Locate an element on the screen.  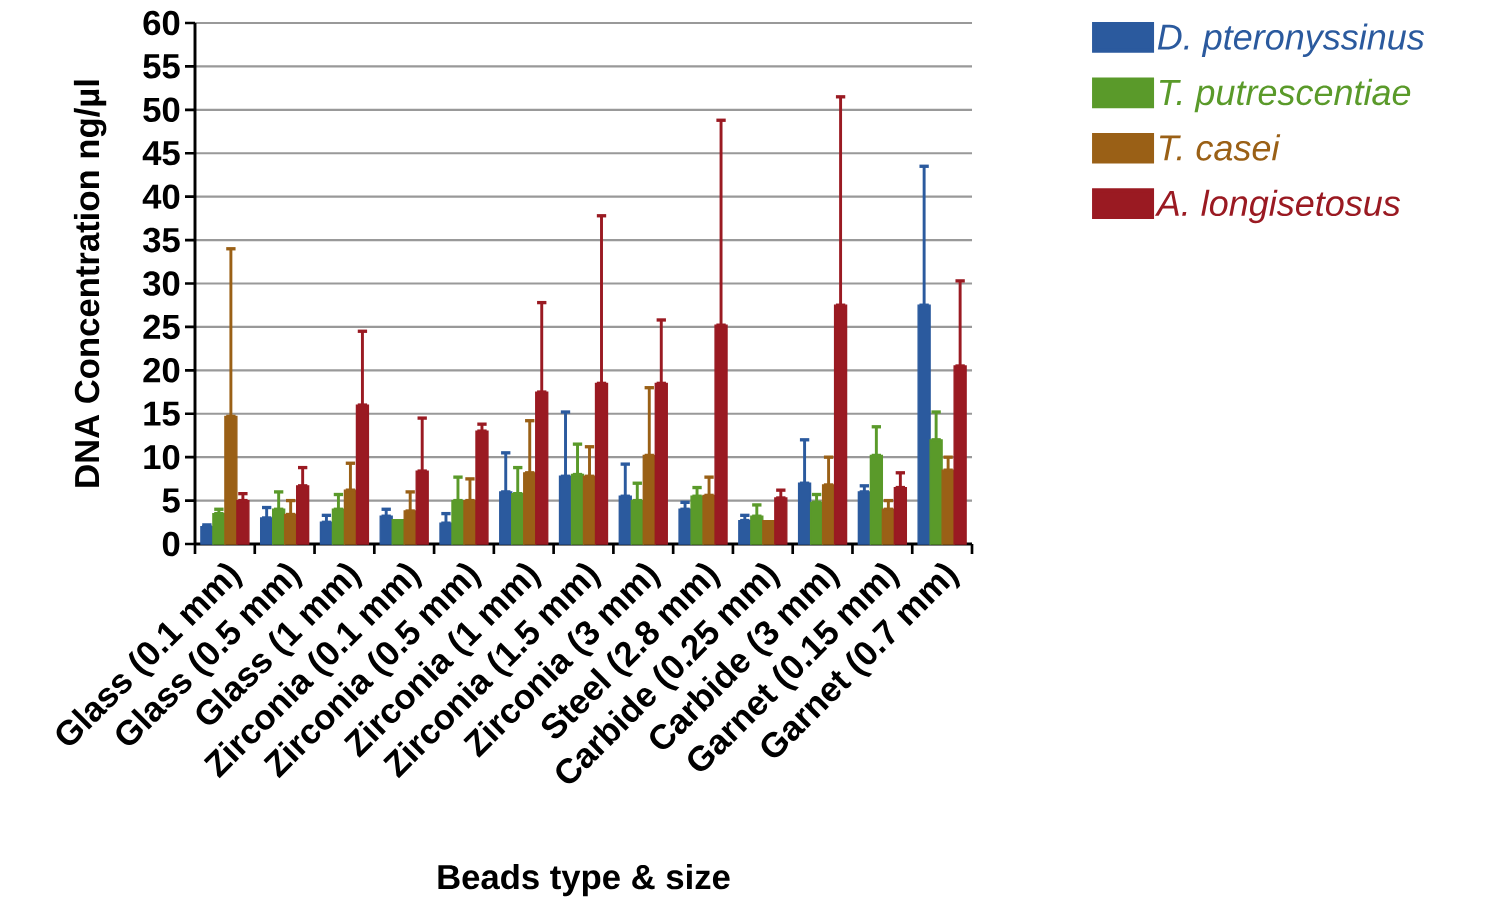
y-tick-label: 15 is located at coordinates (162, 413).